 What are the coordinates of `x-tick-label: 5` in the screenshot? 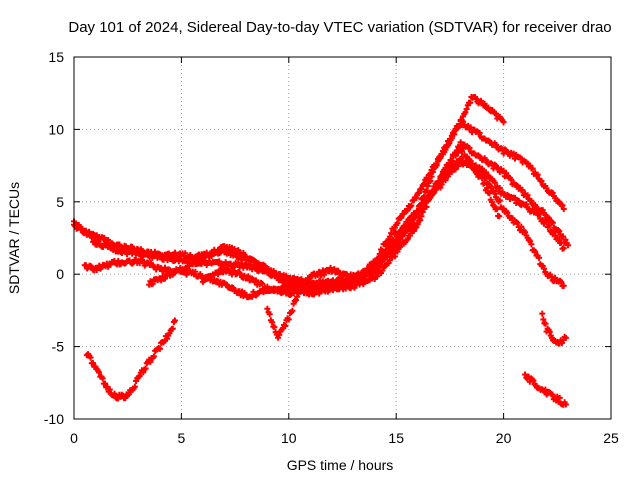 It's located at (182, 438).